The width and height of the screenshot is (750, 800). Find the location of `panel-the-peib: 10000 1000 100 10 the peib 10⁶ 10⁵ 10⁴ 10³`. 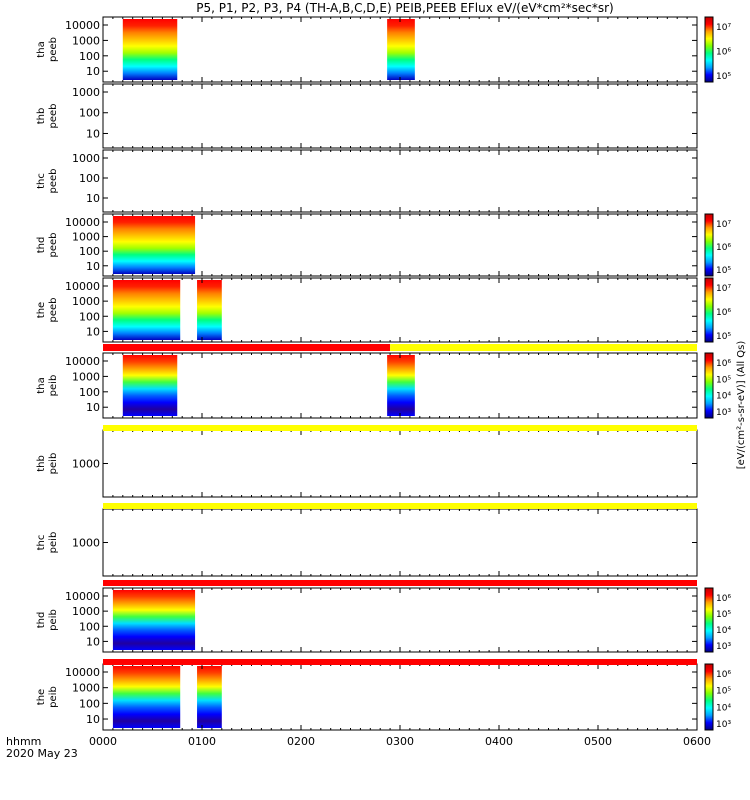

panel-the-peib: 10000 1000 100 10 the peib 10⁶ 10⁵ 10⁴ 10³ is located at coordinates (383, 697).